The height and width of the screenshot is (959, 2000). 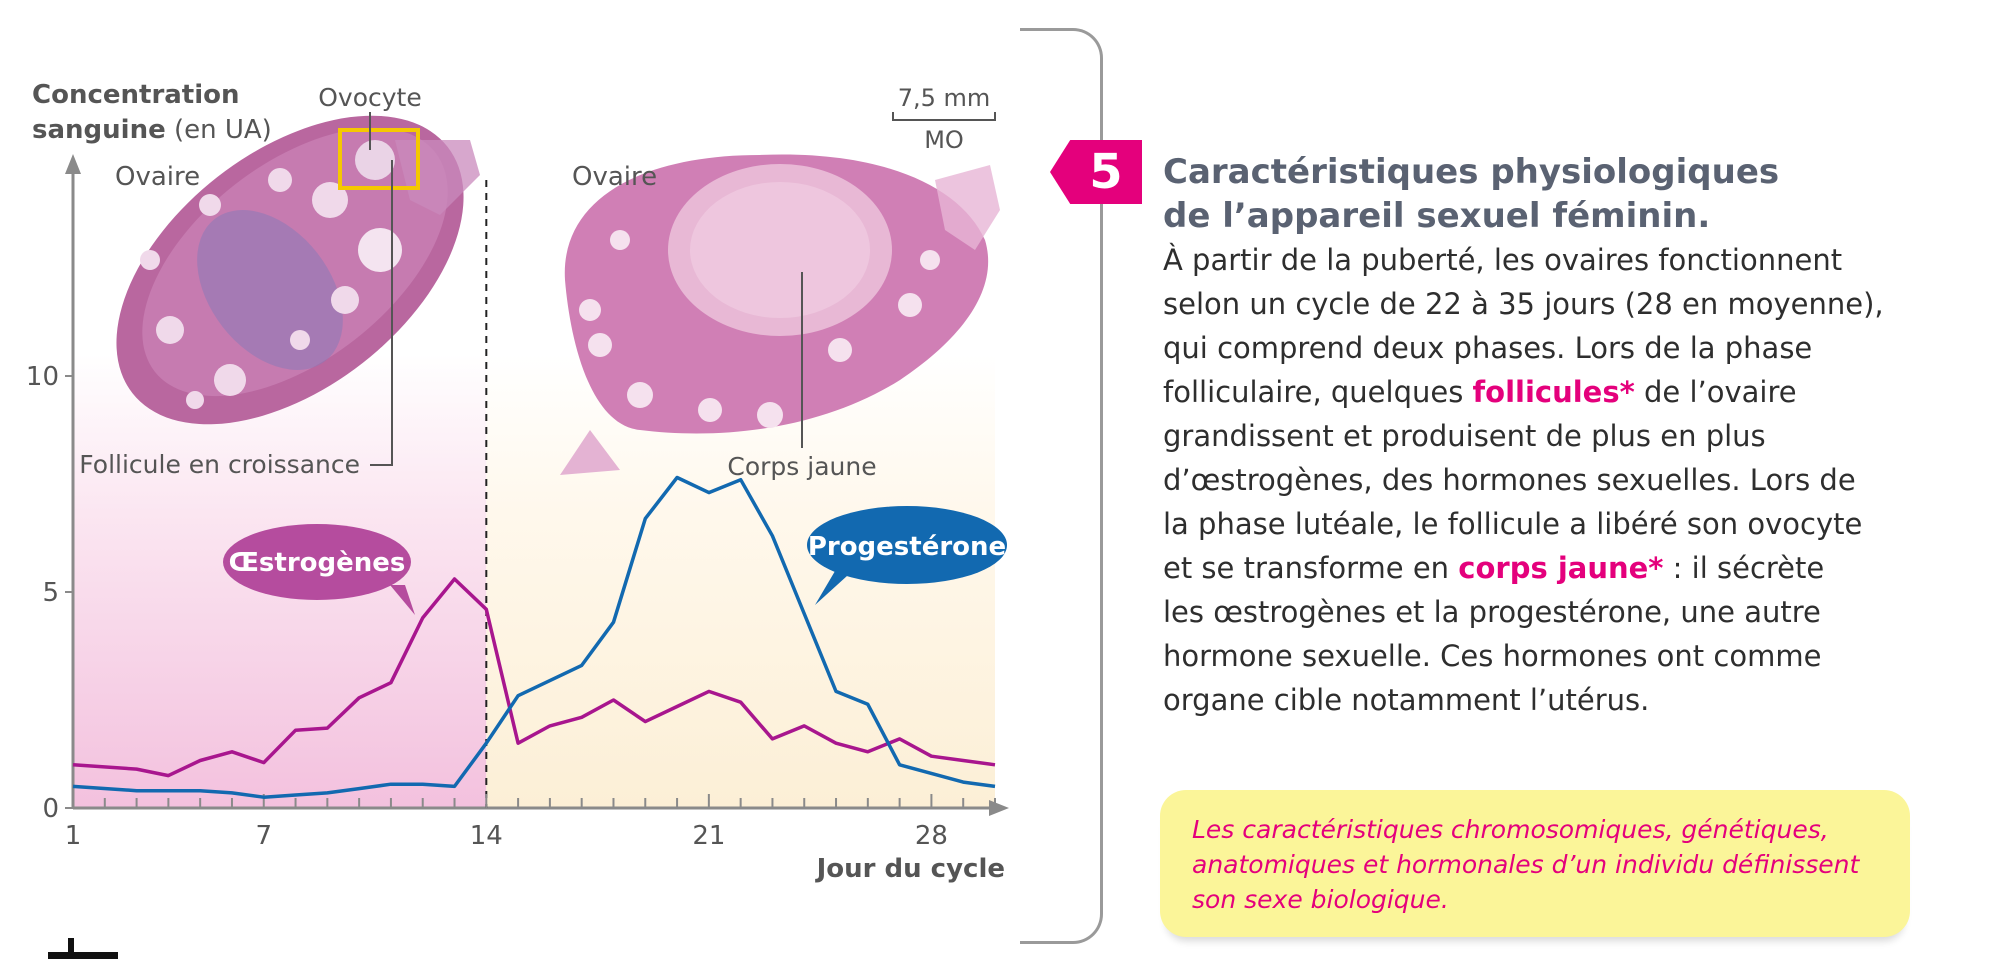 What do you see at coordinates (379, 159) in the screenshot?
I see `ovocyte-highlight-box` at bounding box center [379, 159].